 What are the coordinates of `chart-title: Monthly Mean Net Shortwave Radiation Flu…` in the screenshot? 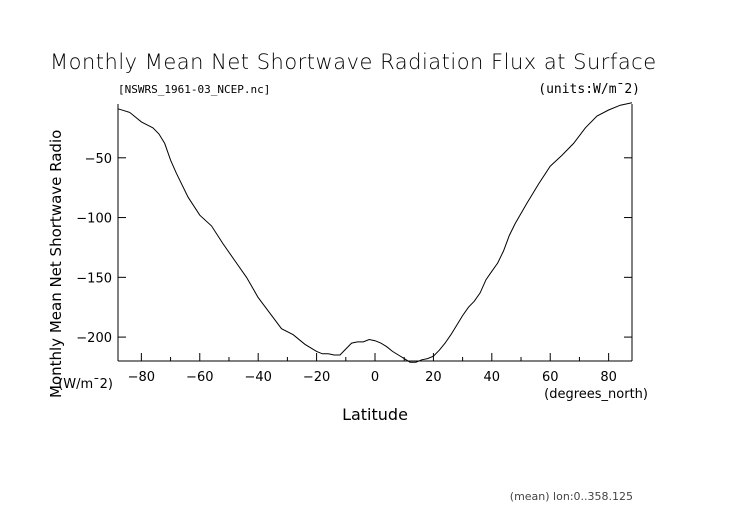 It's located at (353, 62).